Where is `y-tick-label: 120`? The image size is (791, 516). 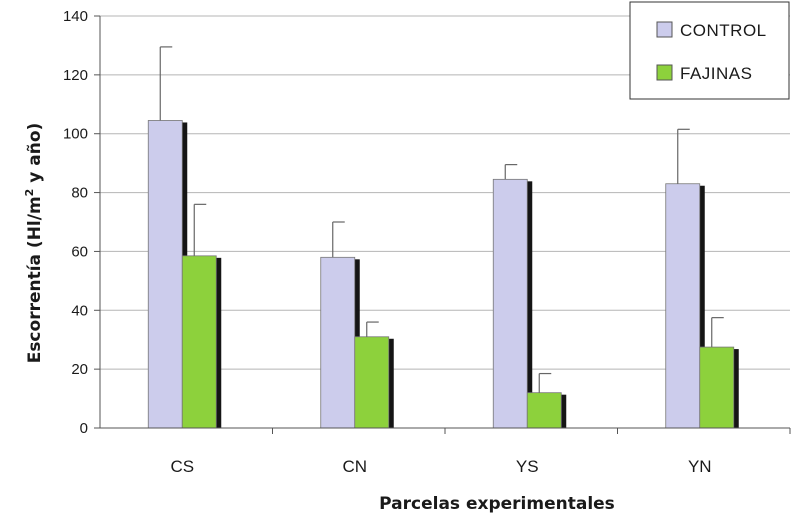
y-tick-label: 120 is located at coordinates (75, 75).